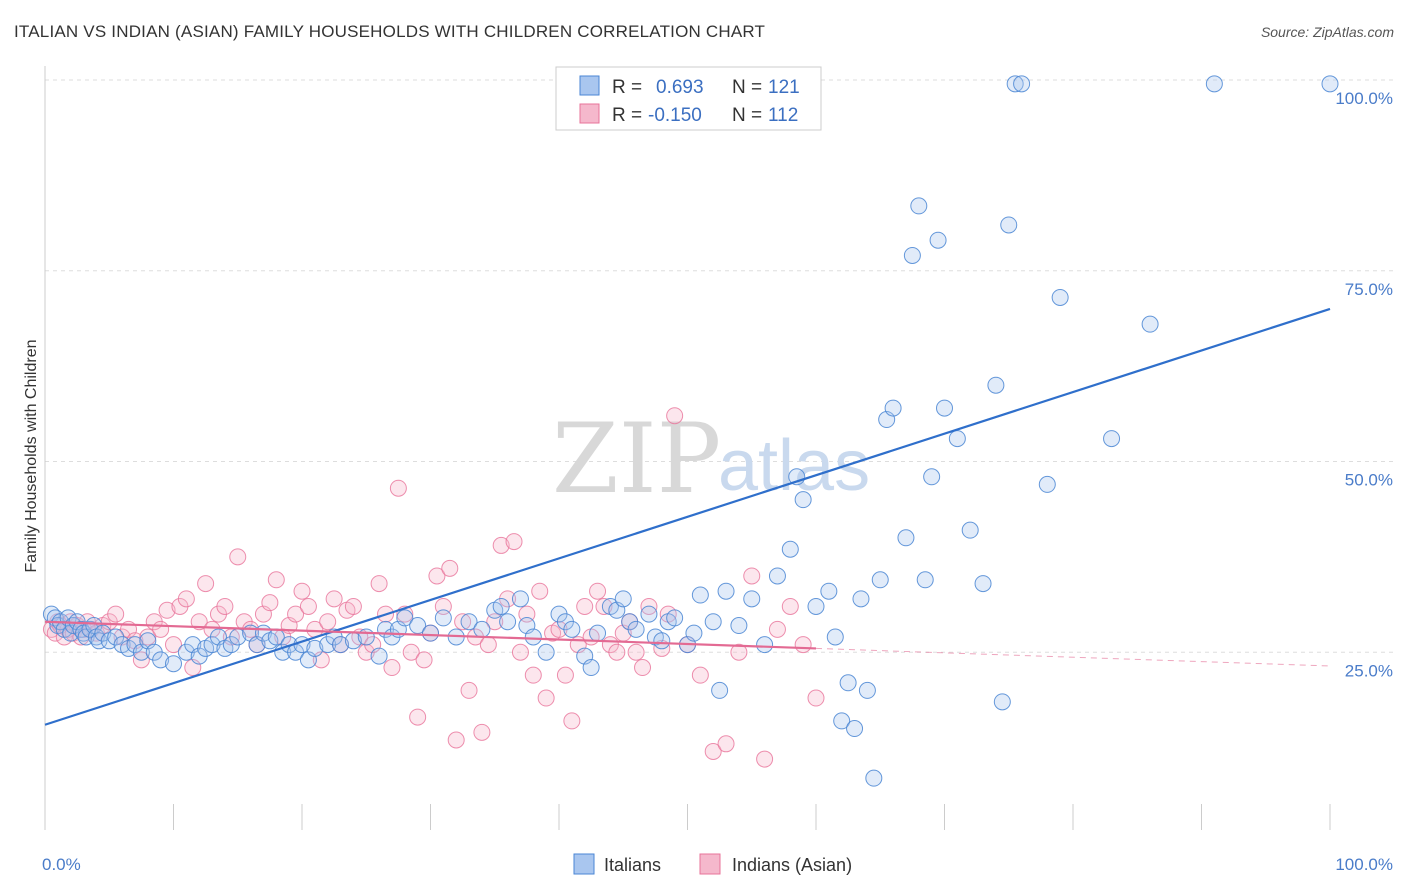 Image resolution: width=1406 pixels, height=892 pixels. I want to click on y-axis-title: Family Households with Children, so click(31, 456).